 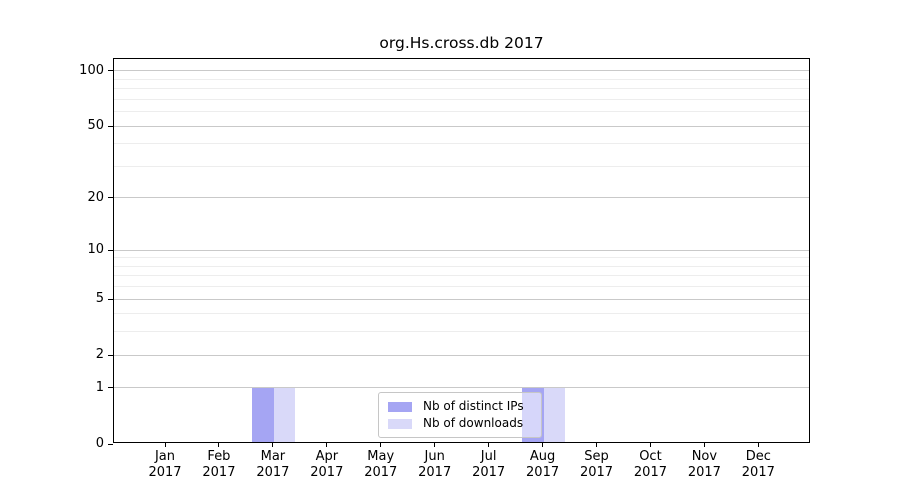 What do you see at coordinates (434, 456) in the screenshot?
I see `x-tick-month: Jun` at bounding box center [434, 456].